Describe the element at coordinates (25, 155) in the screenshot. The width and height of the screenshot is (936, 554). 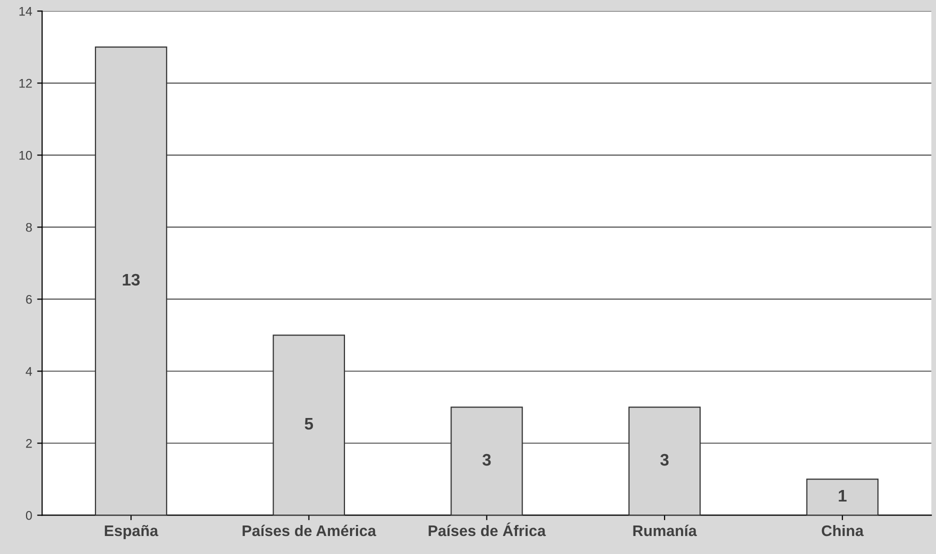
I see `y-tick-label: 10` at that location.